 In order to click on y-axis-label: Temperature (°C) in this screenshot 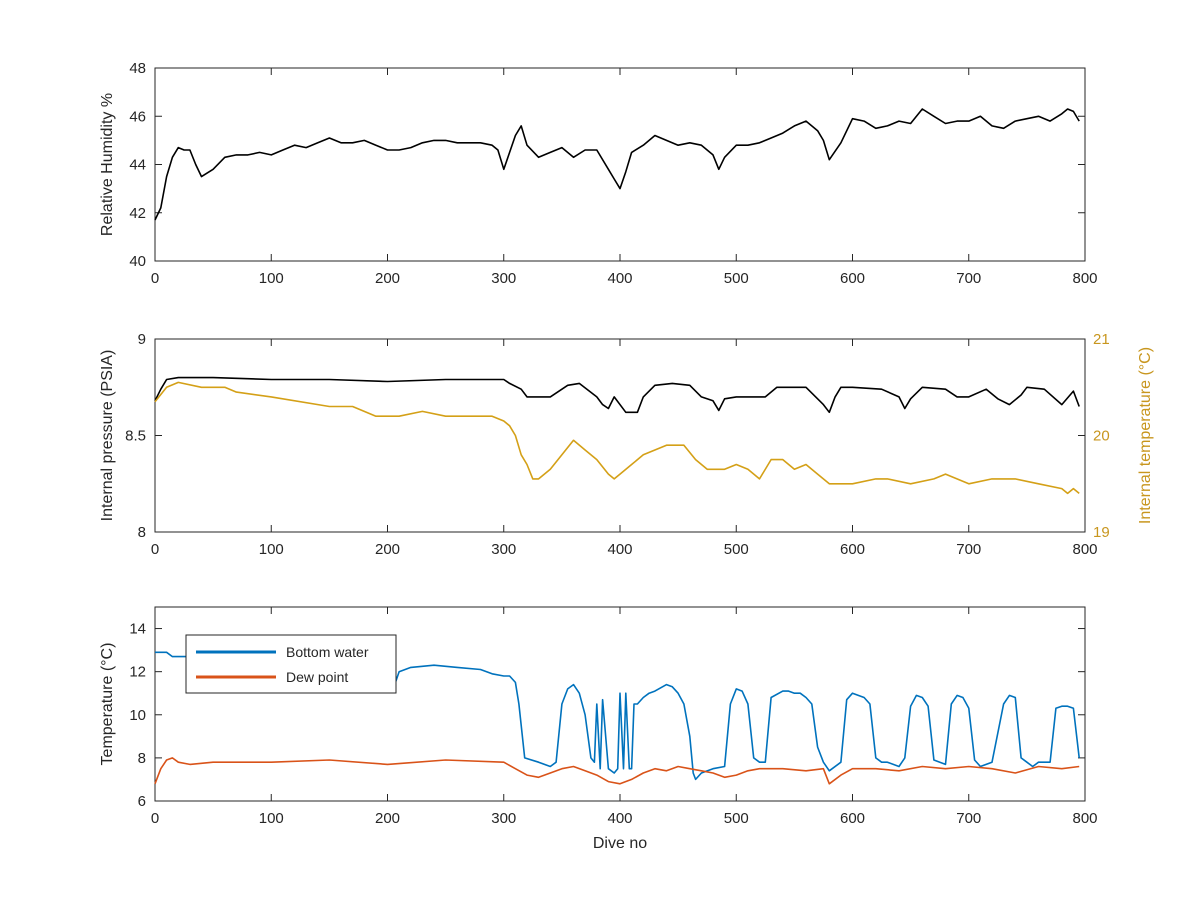, I will do `click(107, 704)`.